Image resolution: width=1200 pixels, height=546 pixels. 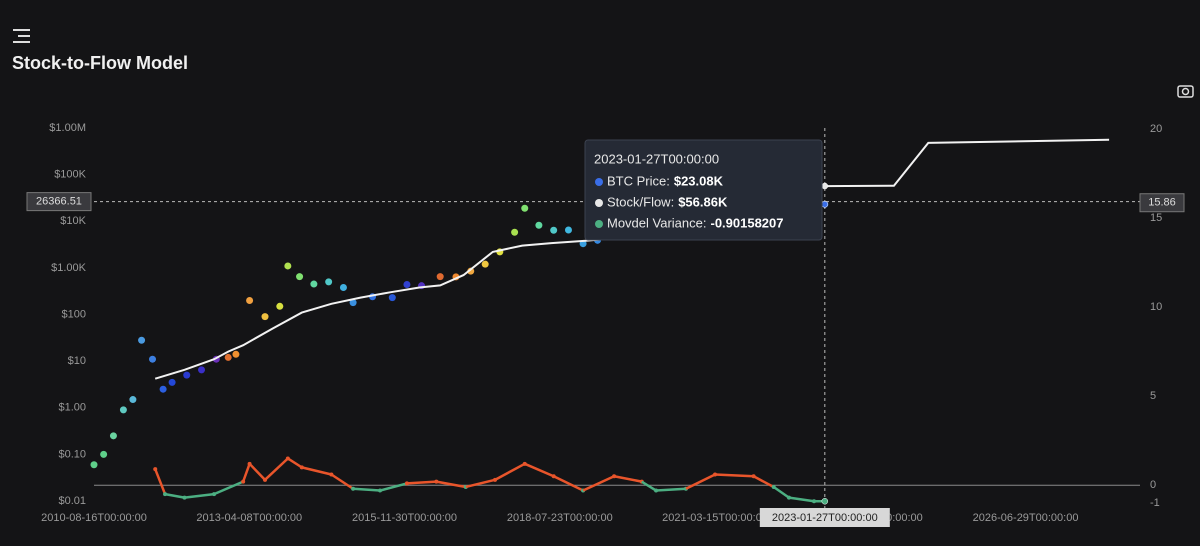 What do you see at coordinates (70, 175) in the screenshot?
I see `y-tick-label: $100K` at bounding box center [70, 175].